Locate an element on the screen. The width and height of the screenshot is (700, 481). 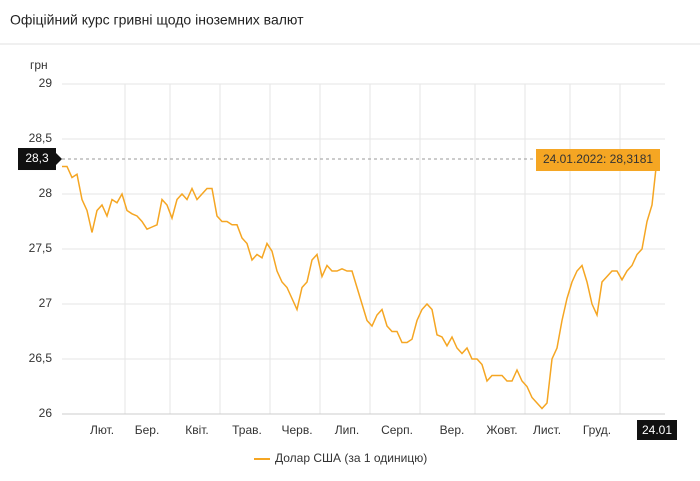
y-tick-label: 26,5 is located at coordinates (41, 358).